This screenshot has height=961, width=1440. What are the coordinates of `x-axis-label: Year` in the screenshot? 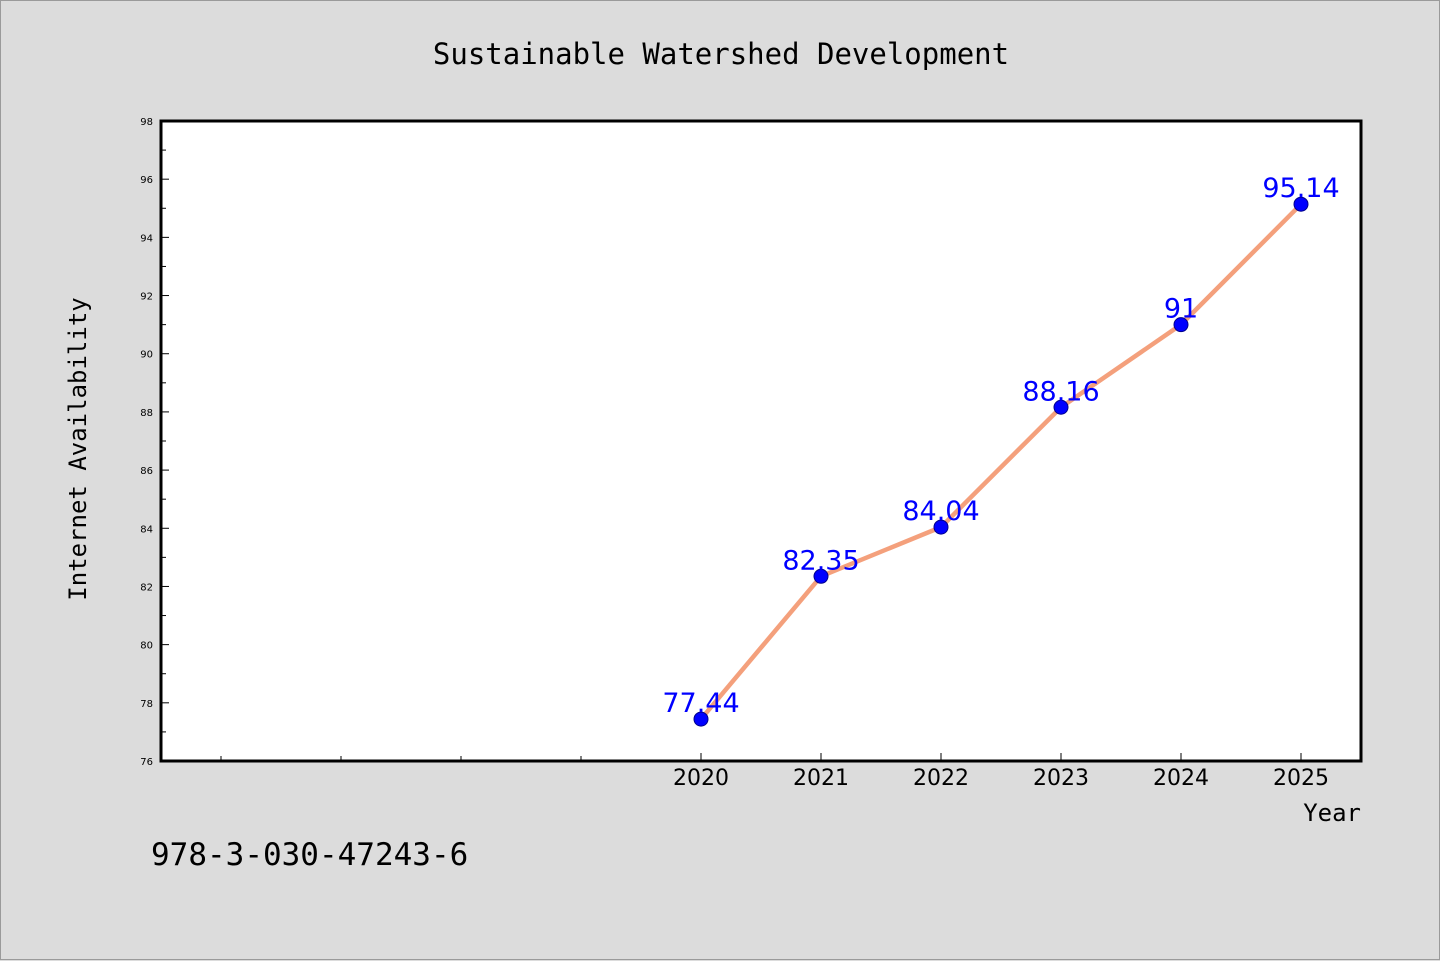 It's located at (1332, 813).